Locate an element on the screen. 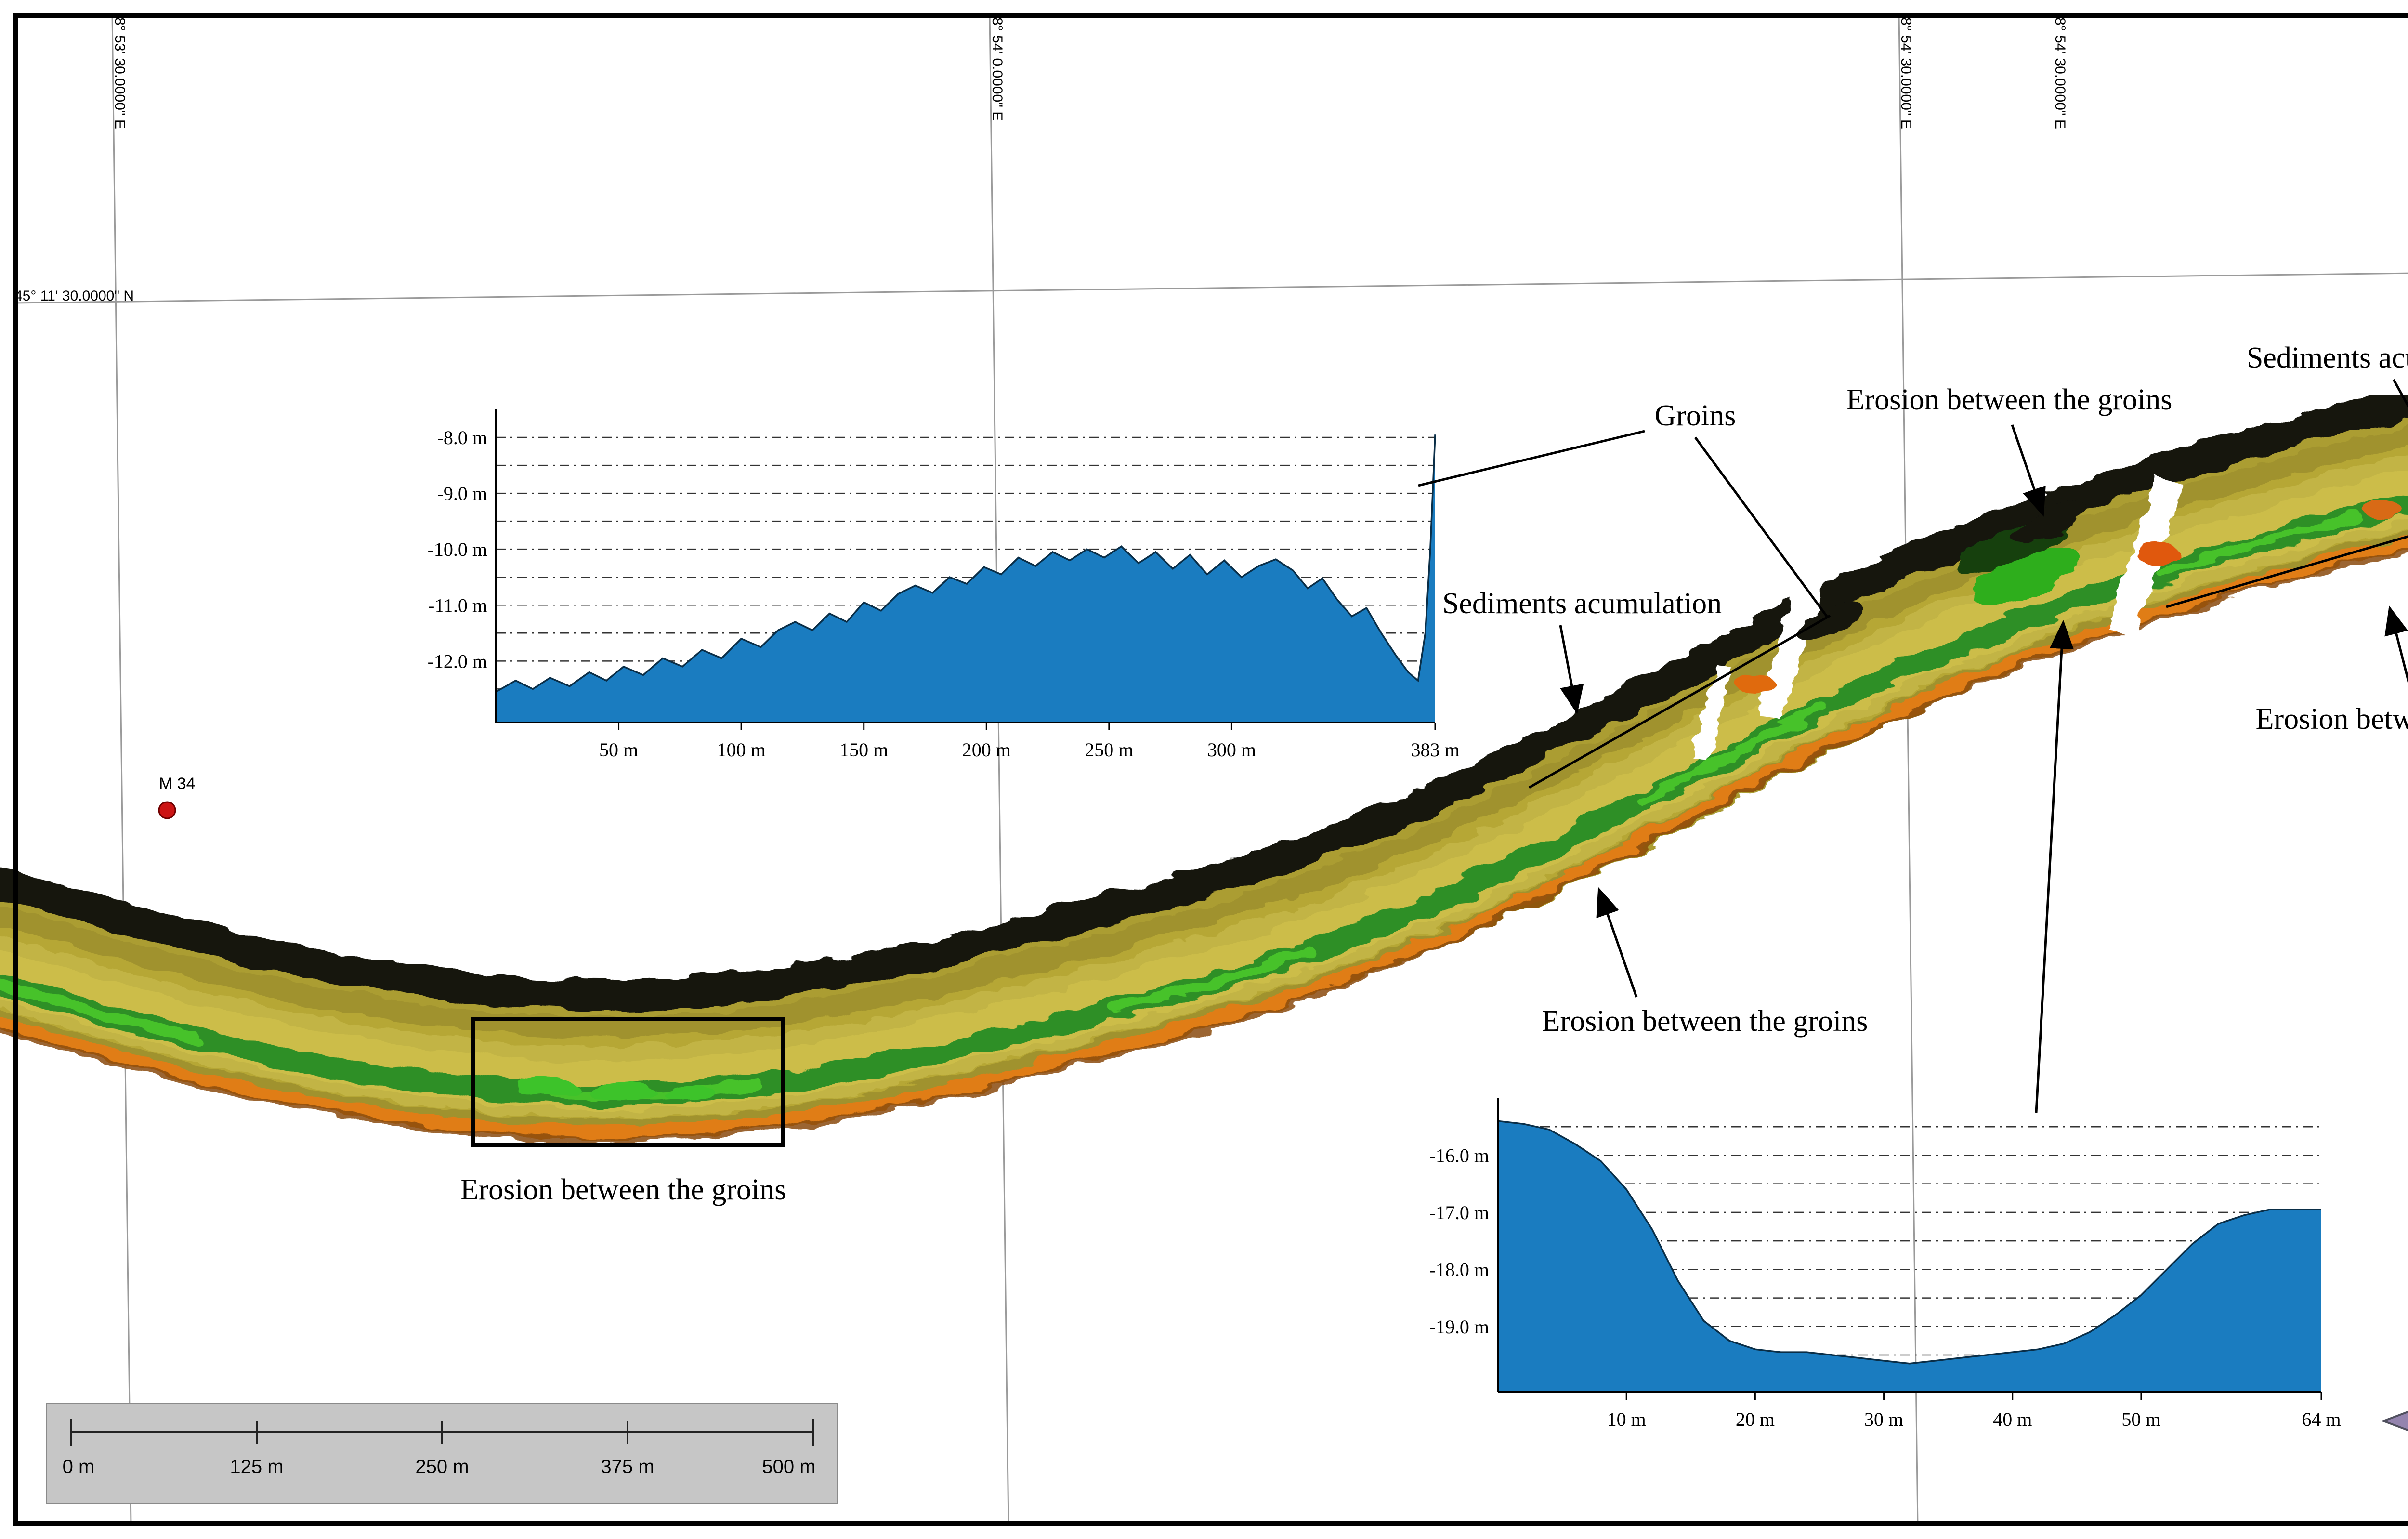 This screenshot has width=2408, height=1539. svg-text: -18.0 m is located at coordinates (1459, 1269).